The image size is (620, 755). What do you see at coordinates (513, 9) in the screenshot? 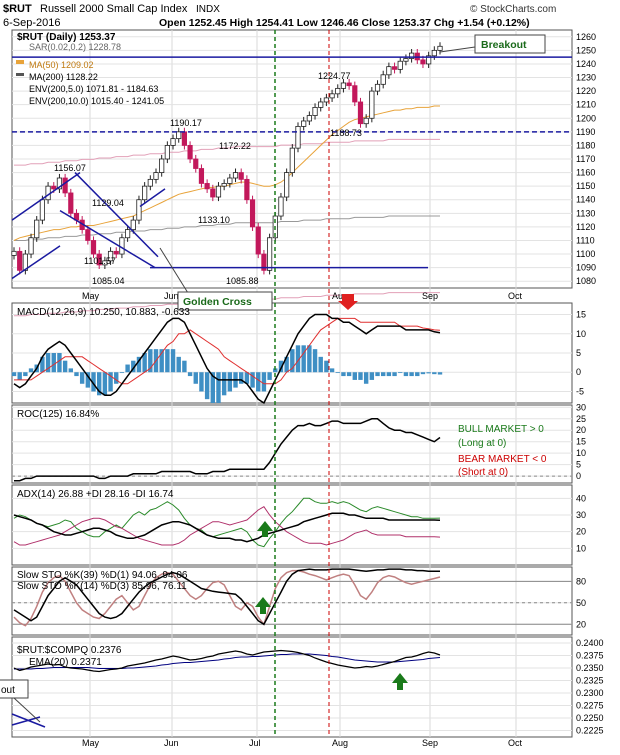
I see `copyright: © StockCharts.com` at bounding box center [513, 9].